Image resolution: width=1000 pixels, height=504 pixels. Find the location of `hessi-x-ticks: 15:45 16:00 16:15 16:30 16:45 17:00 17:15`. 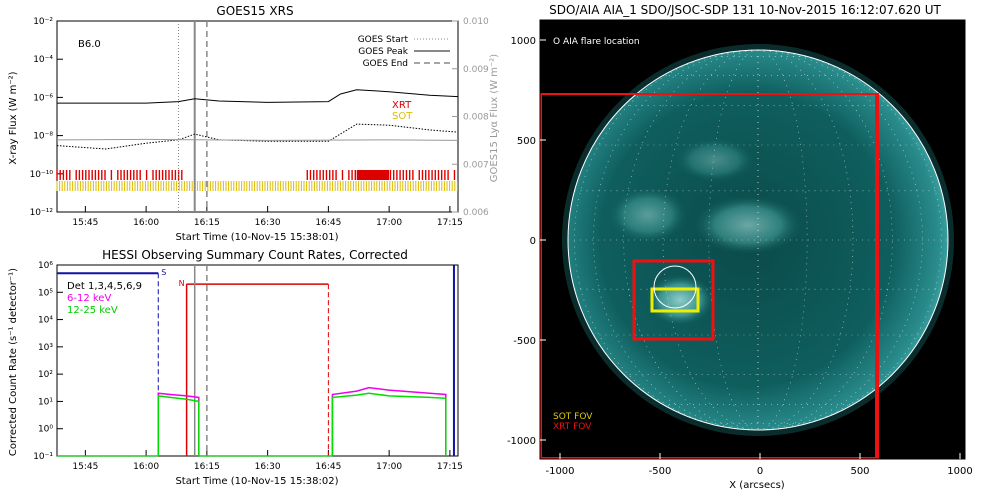

hessi-x-ticks: 15:45 16:00 16:15 16:30 16:45 17:00 17:15 is located at coordinates (267, 461).